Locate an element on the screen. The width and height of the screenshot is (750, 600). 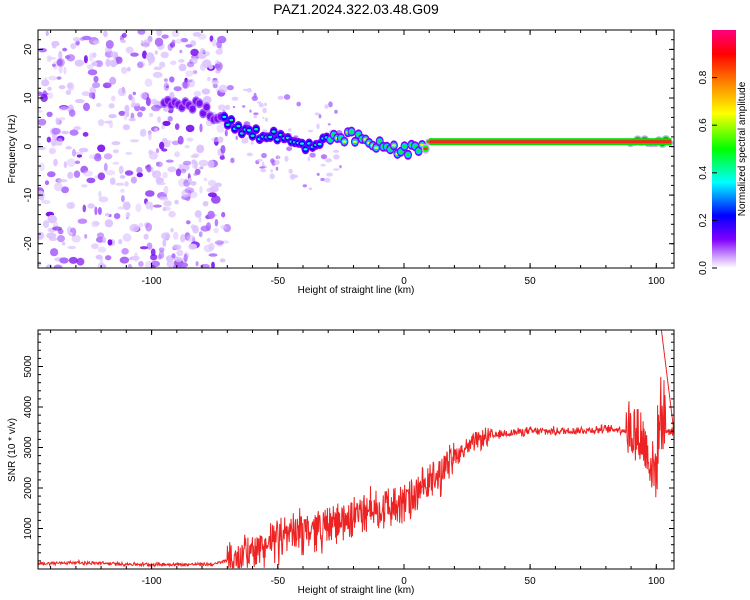
y-tick-label: 5000 is located at coordinates (28, 366).